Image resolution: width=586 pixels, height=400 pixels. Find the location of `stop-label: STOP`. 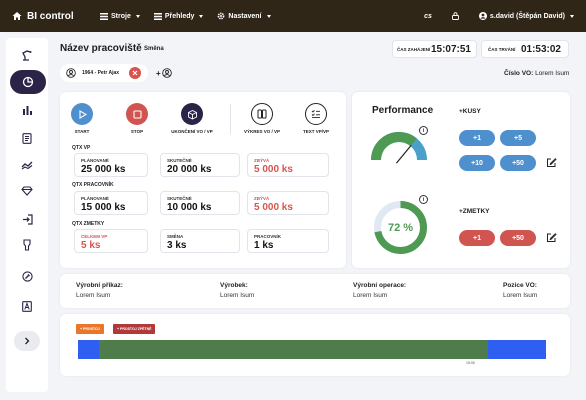

stop-label: STOP is located at coordinates (137, 131).